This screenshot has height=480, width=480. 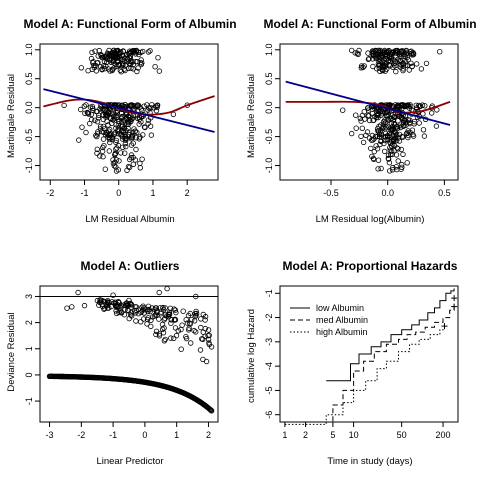 I want to click on y-axis-label: Martingale Residual, so click(x=251, y=116).